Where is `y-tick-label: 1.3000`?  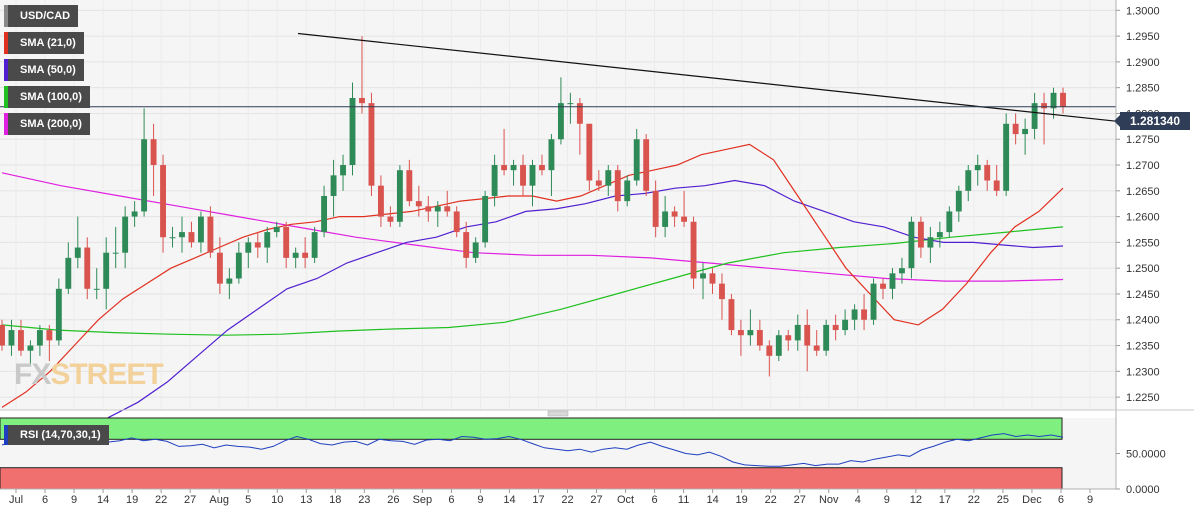 y-tick-label: 1.3000 is located at coordinates (1143, 11).